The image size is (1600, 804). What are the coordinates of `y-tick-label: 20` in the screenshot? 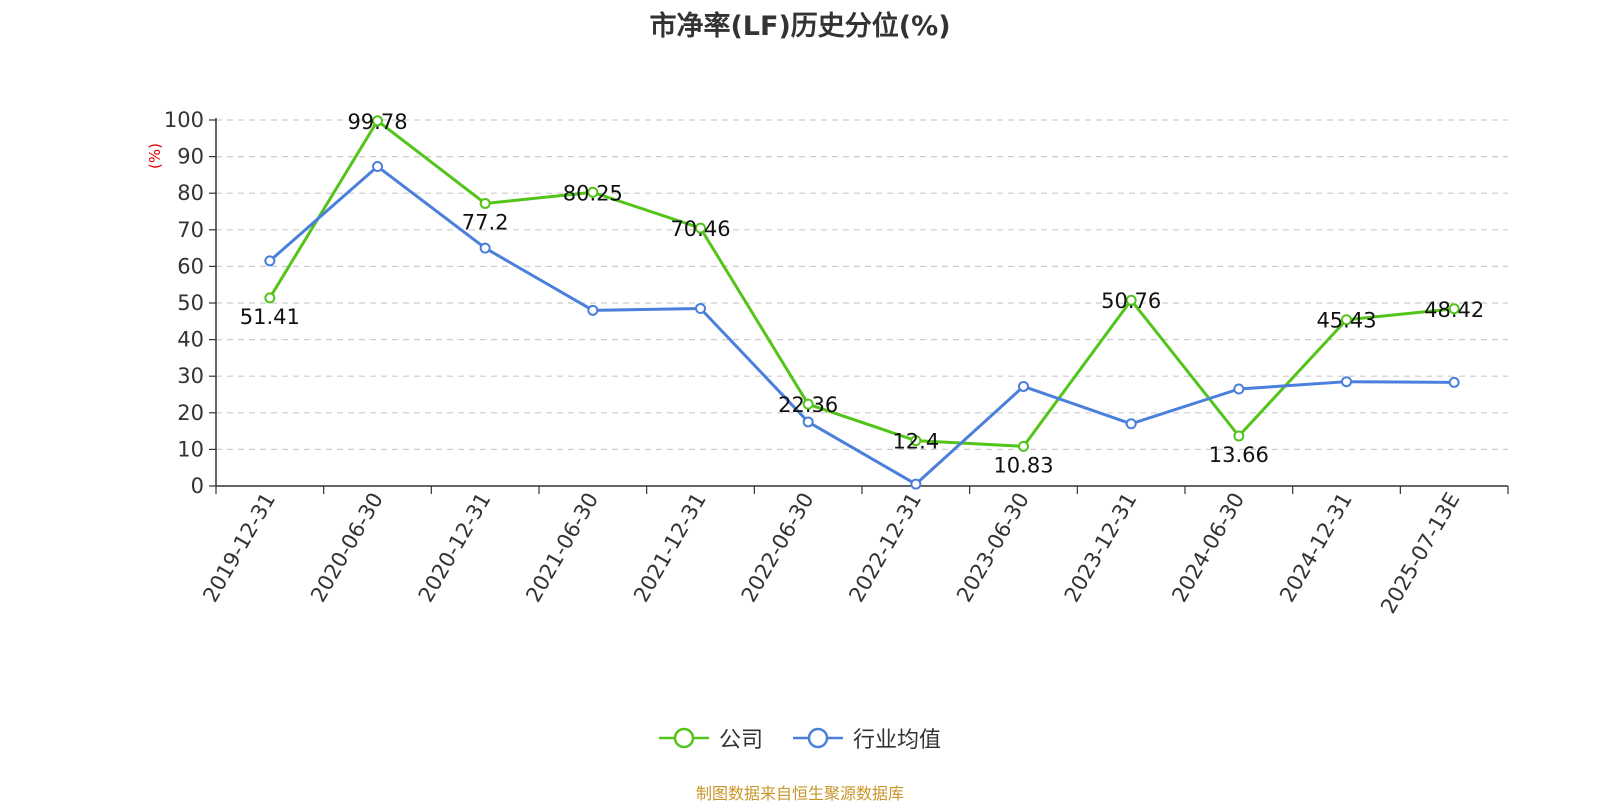 It's located at (190, 413).